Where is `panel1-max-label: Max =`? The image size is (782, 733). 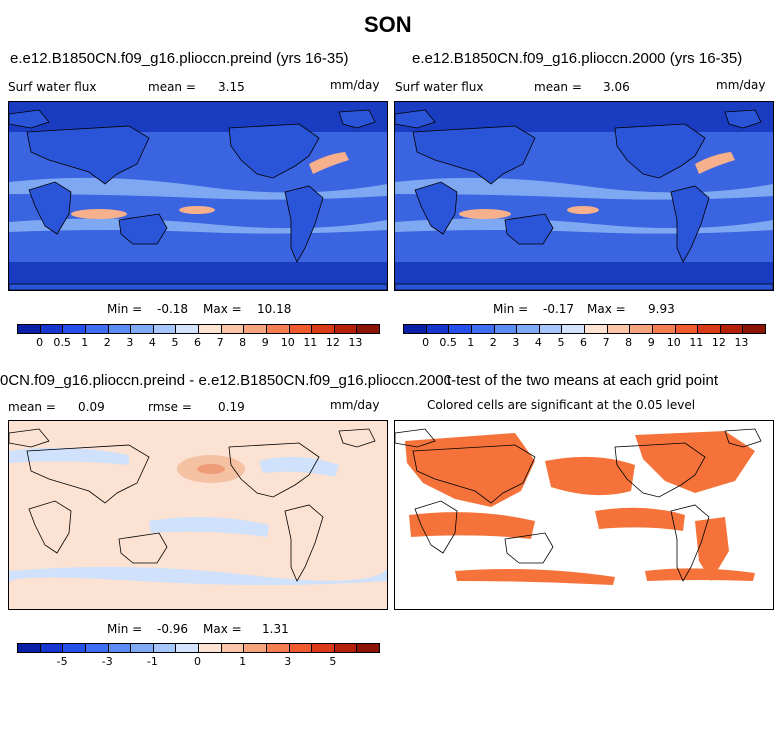 panel1-max-label: Max = is located at coordinates (222, 309).